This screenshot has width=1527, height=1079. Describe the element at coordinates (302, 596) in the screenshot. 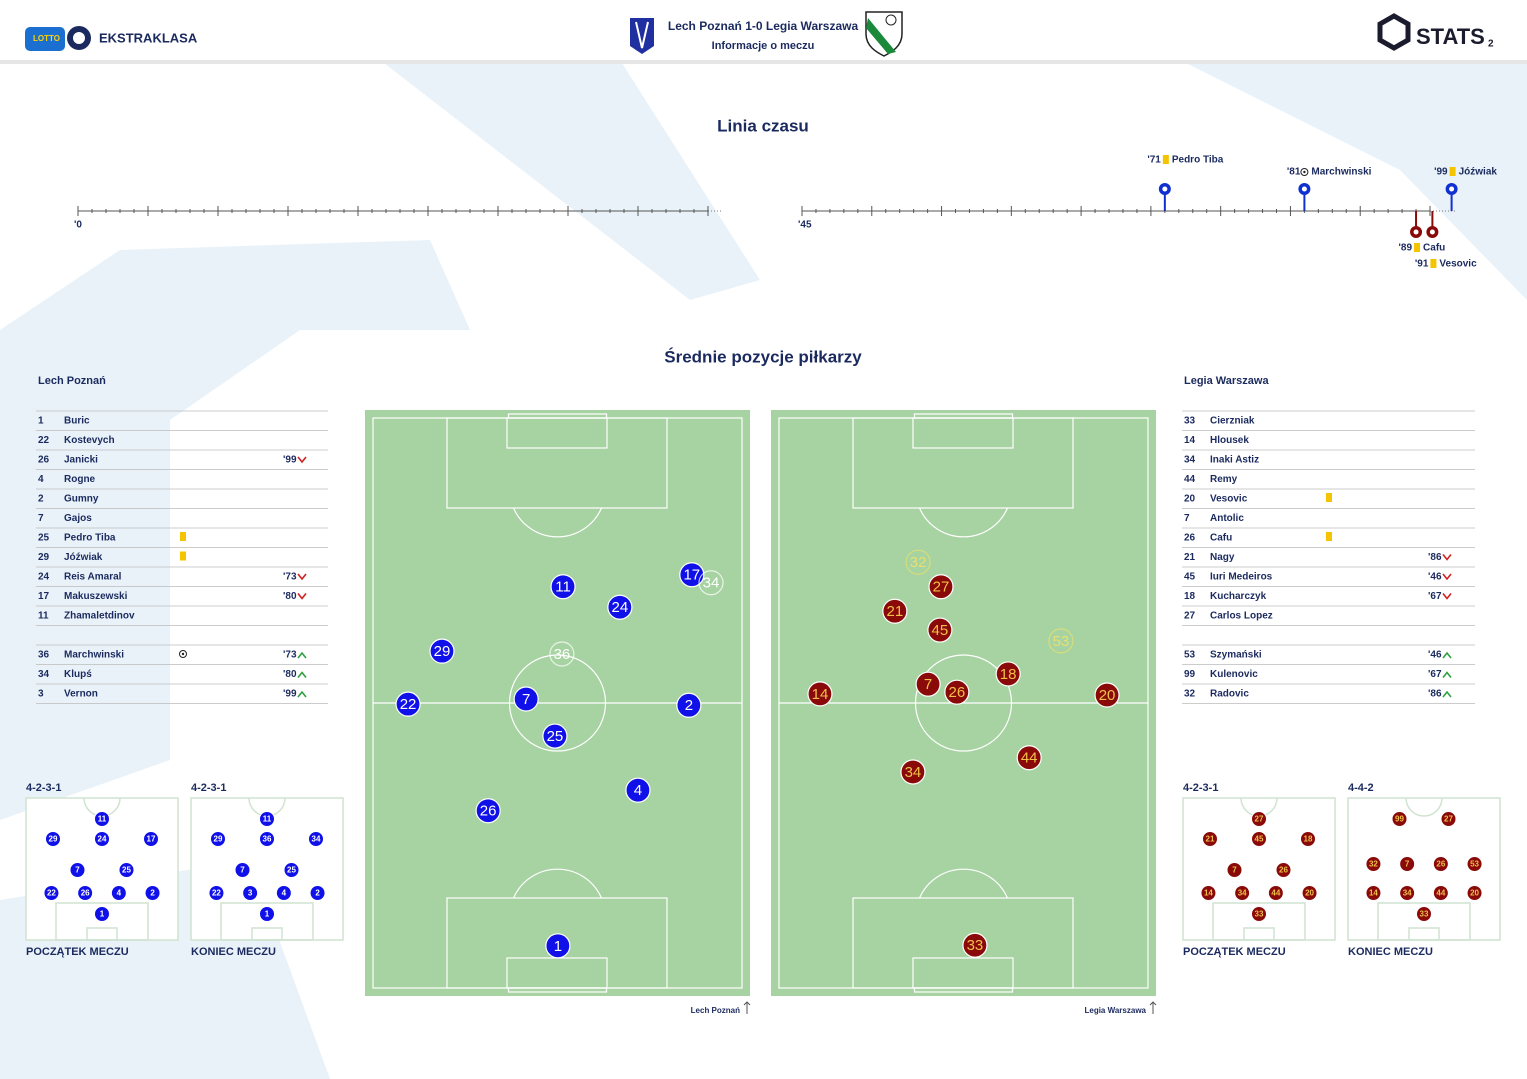

I see `sub-out-arrow` at that location.